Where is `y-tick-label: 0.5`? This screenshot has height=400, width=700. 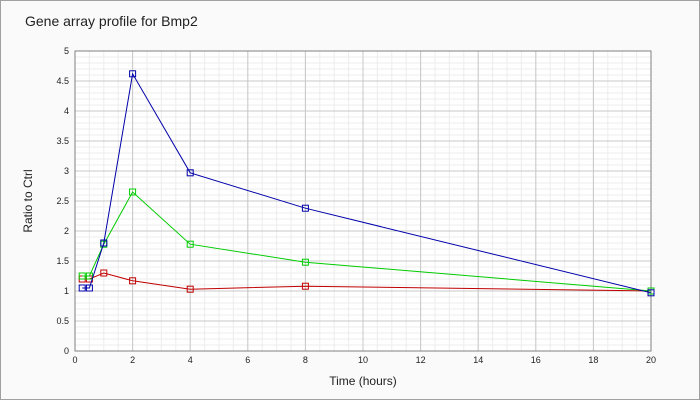 y-tick-label: 0.5 is located at coordinates (62, 321).